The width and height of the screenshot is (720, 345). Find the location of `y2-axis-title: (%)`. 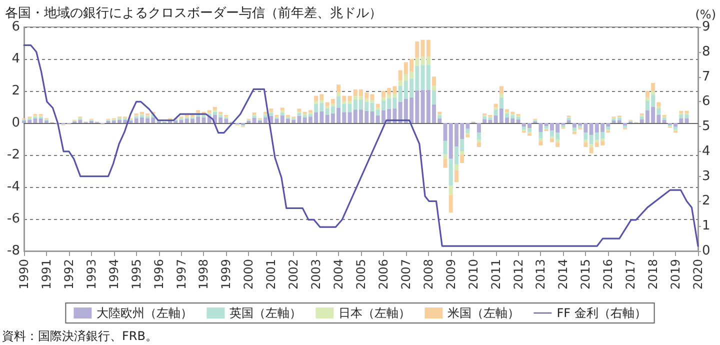

y2-axis-title: (%) is located at coordinates (705, 15).